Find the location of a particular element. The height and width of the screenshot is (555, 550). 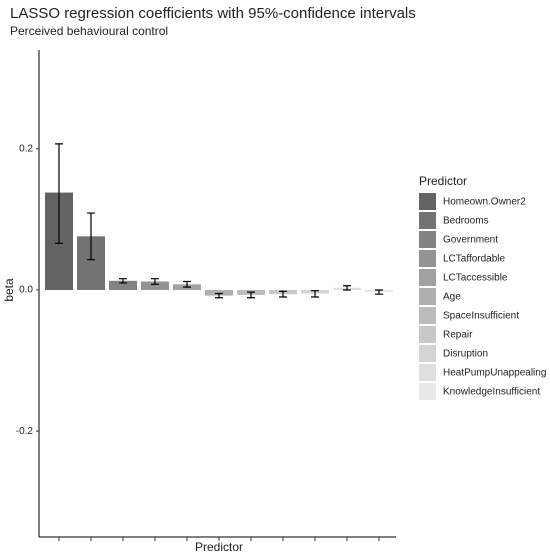

legend-label: LCTaccessible is located at coordinates (475, 278).